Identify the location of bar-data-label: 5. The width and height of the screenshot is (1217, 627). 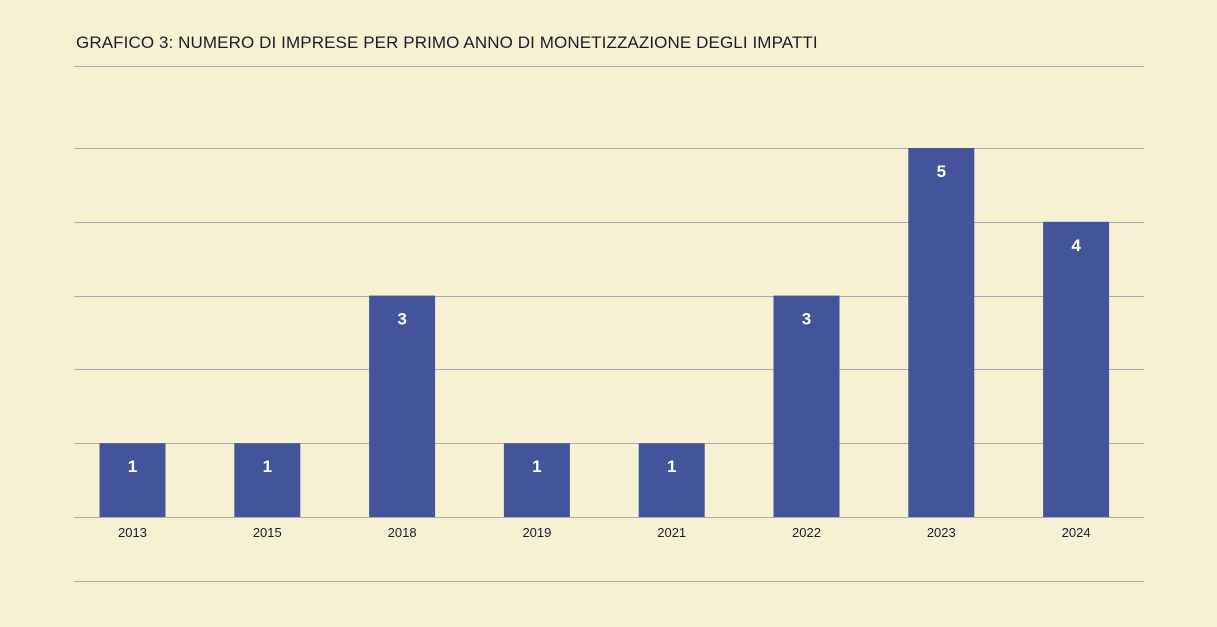
(941, 171).